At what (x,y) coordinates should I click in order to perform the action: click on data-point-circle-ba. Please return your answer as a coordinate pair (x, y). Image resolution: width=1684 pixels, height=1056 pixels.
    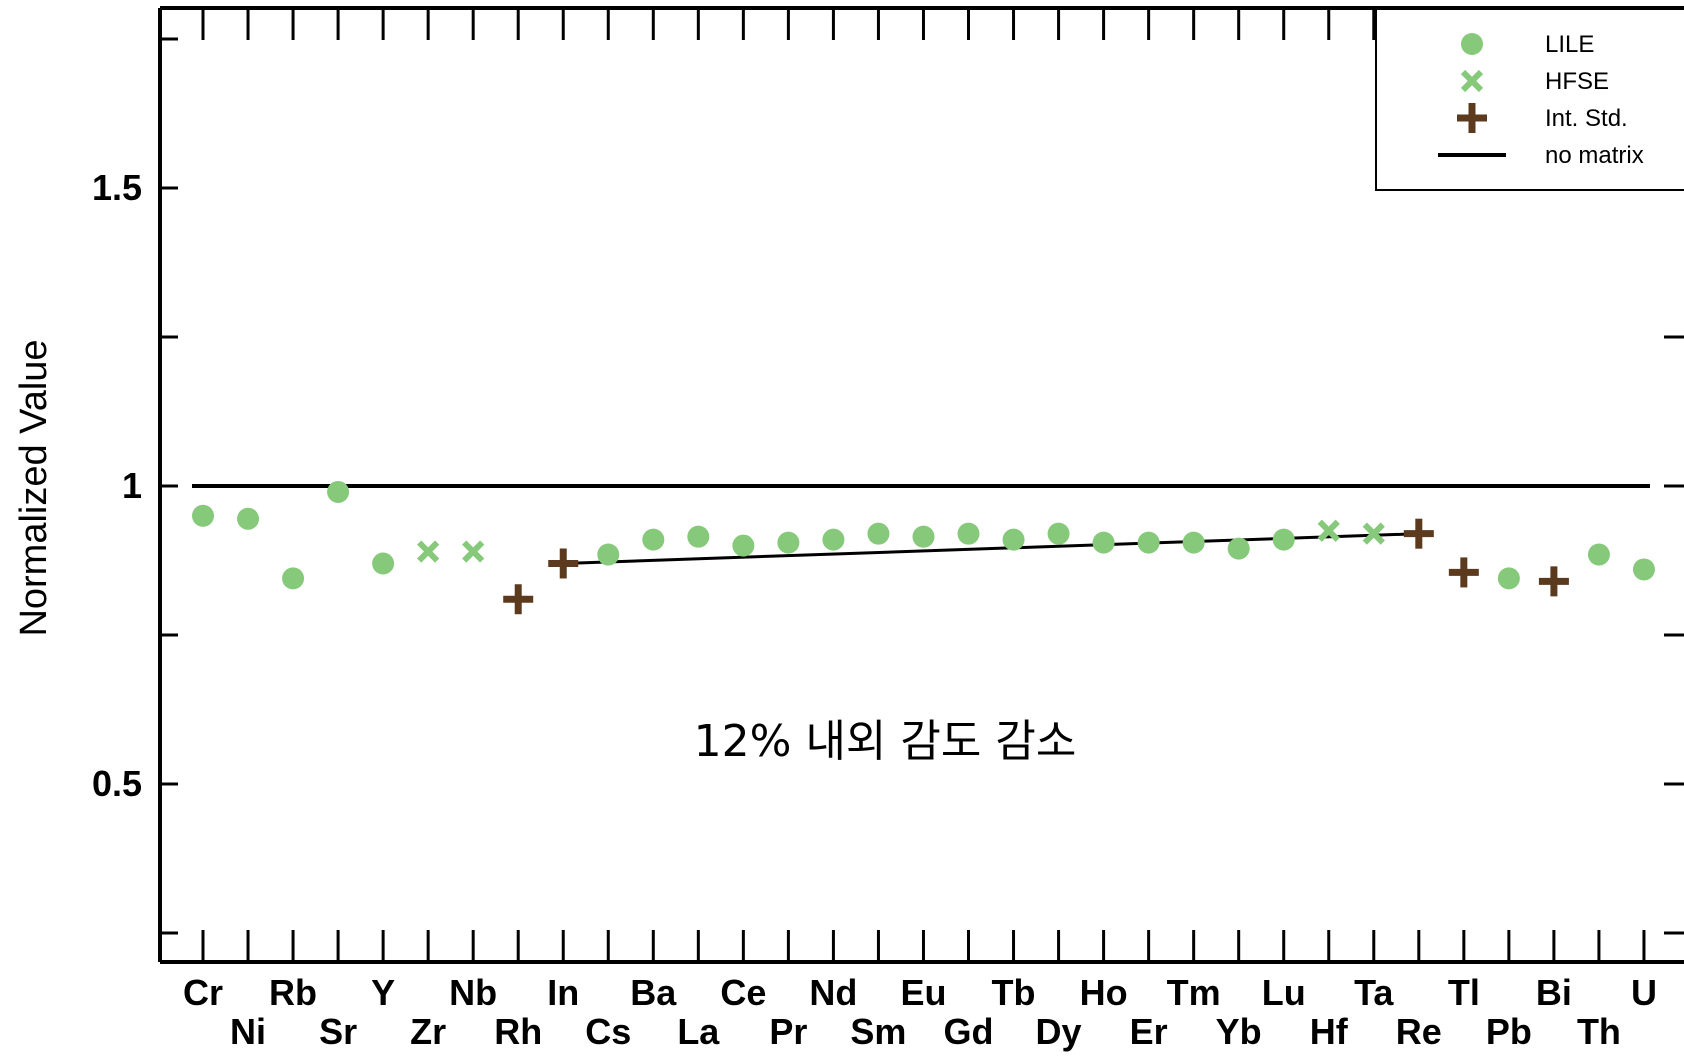
    Looking at the image, I should click on (653, 539).